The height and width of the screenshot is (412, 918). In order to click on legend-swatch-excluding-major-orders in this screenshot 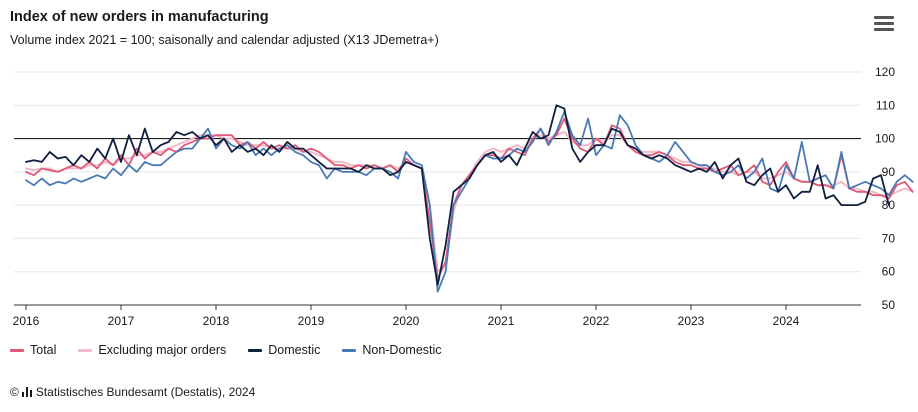, I will do `click(85, 350)`.